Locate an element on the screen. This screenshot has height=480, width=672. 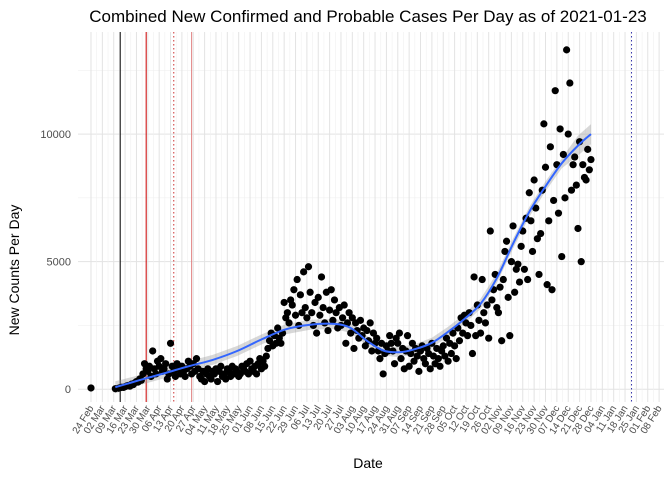
x-axis-label: Date is located at coordinates (368, 463).